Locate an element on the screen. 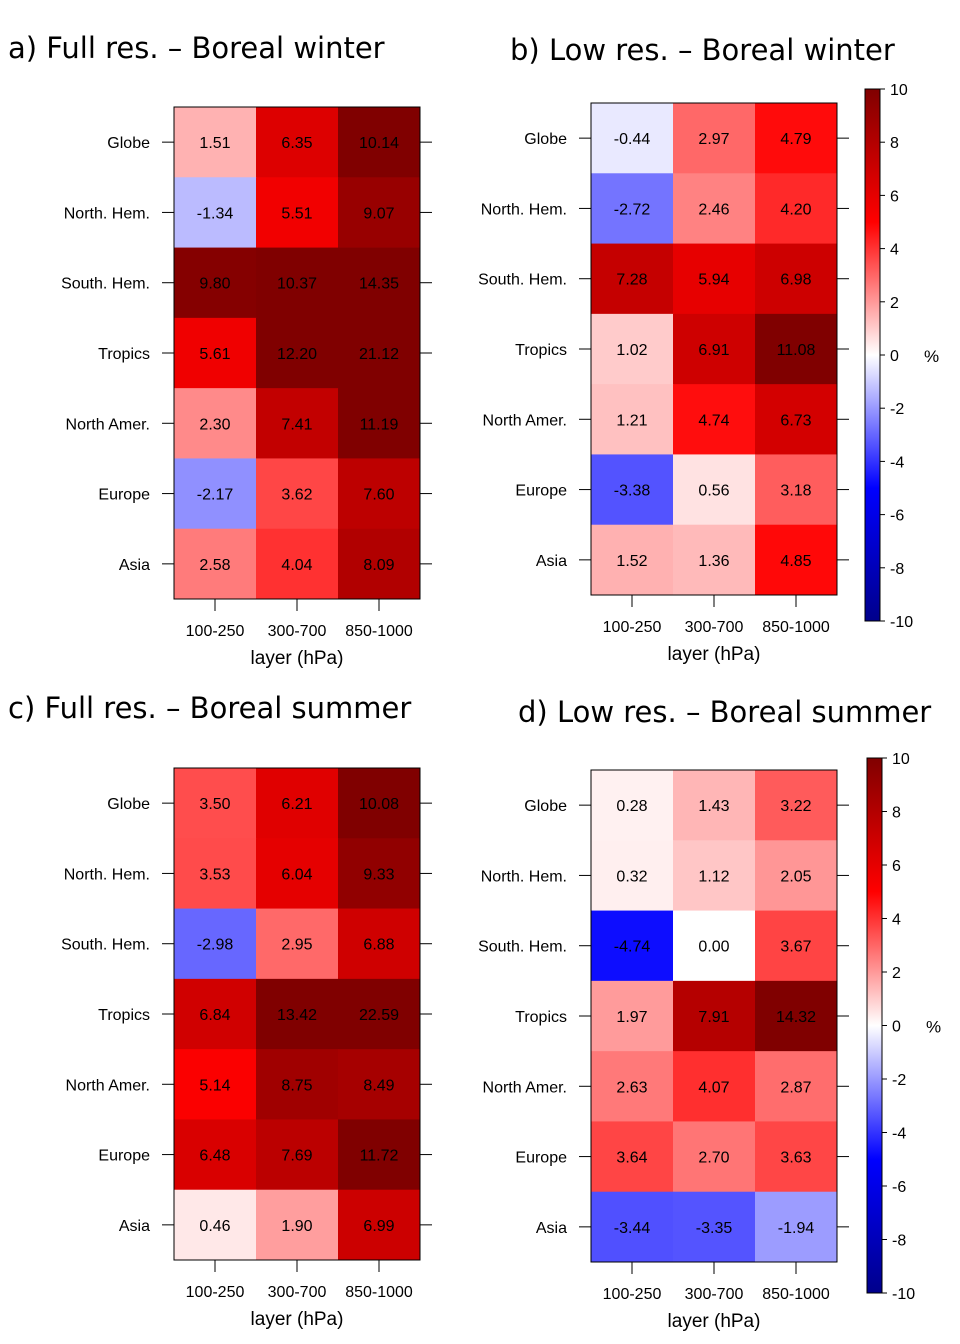 This screenshot has height=1344, width=960. colorbar-unit: % is located at coordinates (933, 1027).